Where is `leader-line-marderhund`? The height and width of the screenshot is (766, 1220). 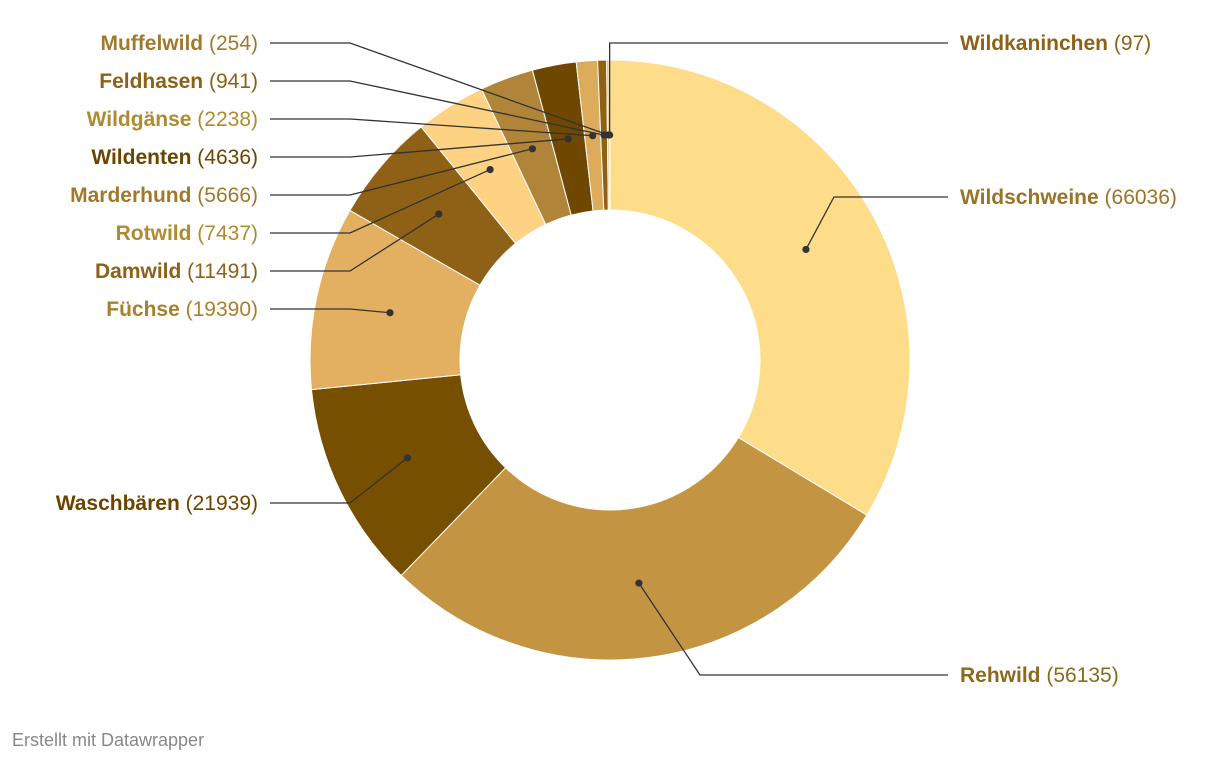
leader-line-marderhund is located at coordinates (401, 172).